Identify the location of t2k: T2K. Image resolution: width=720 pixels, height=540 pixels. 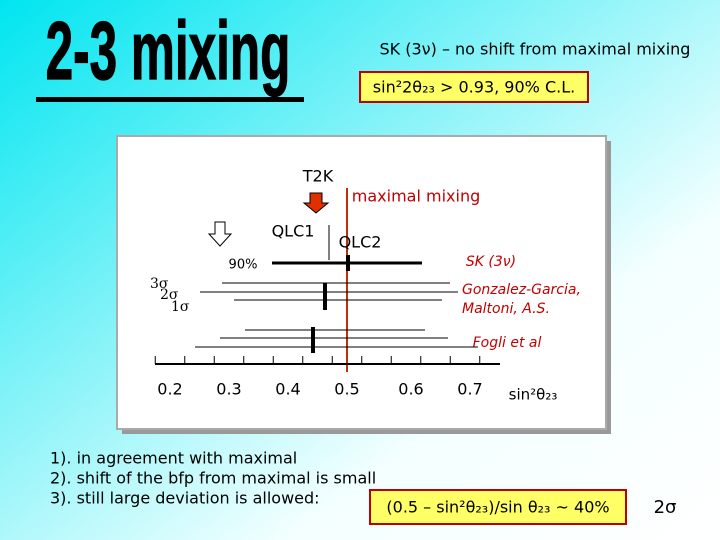
(318, 176).